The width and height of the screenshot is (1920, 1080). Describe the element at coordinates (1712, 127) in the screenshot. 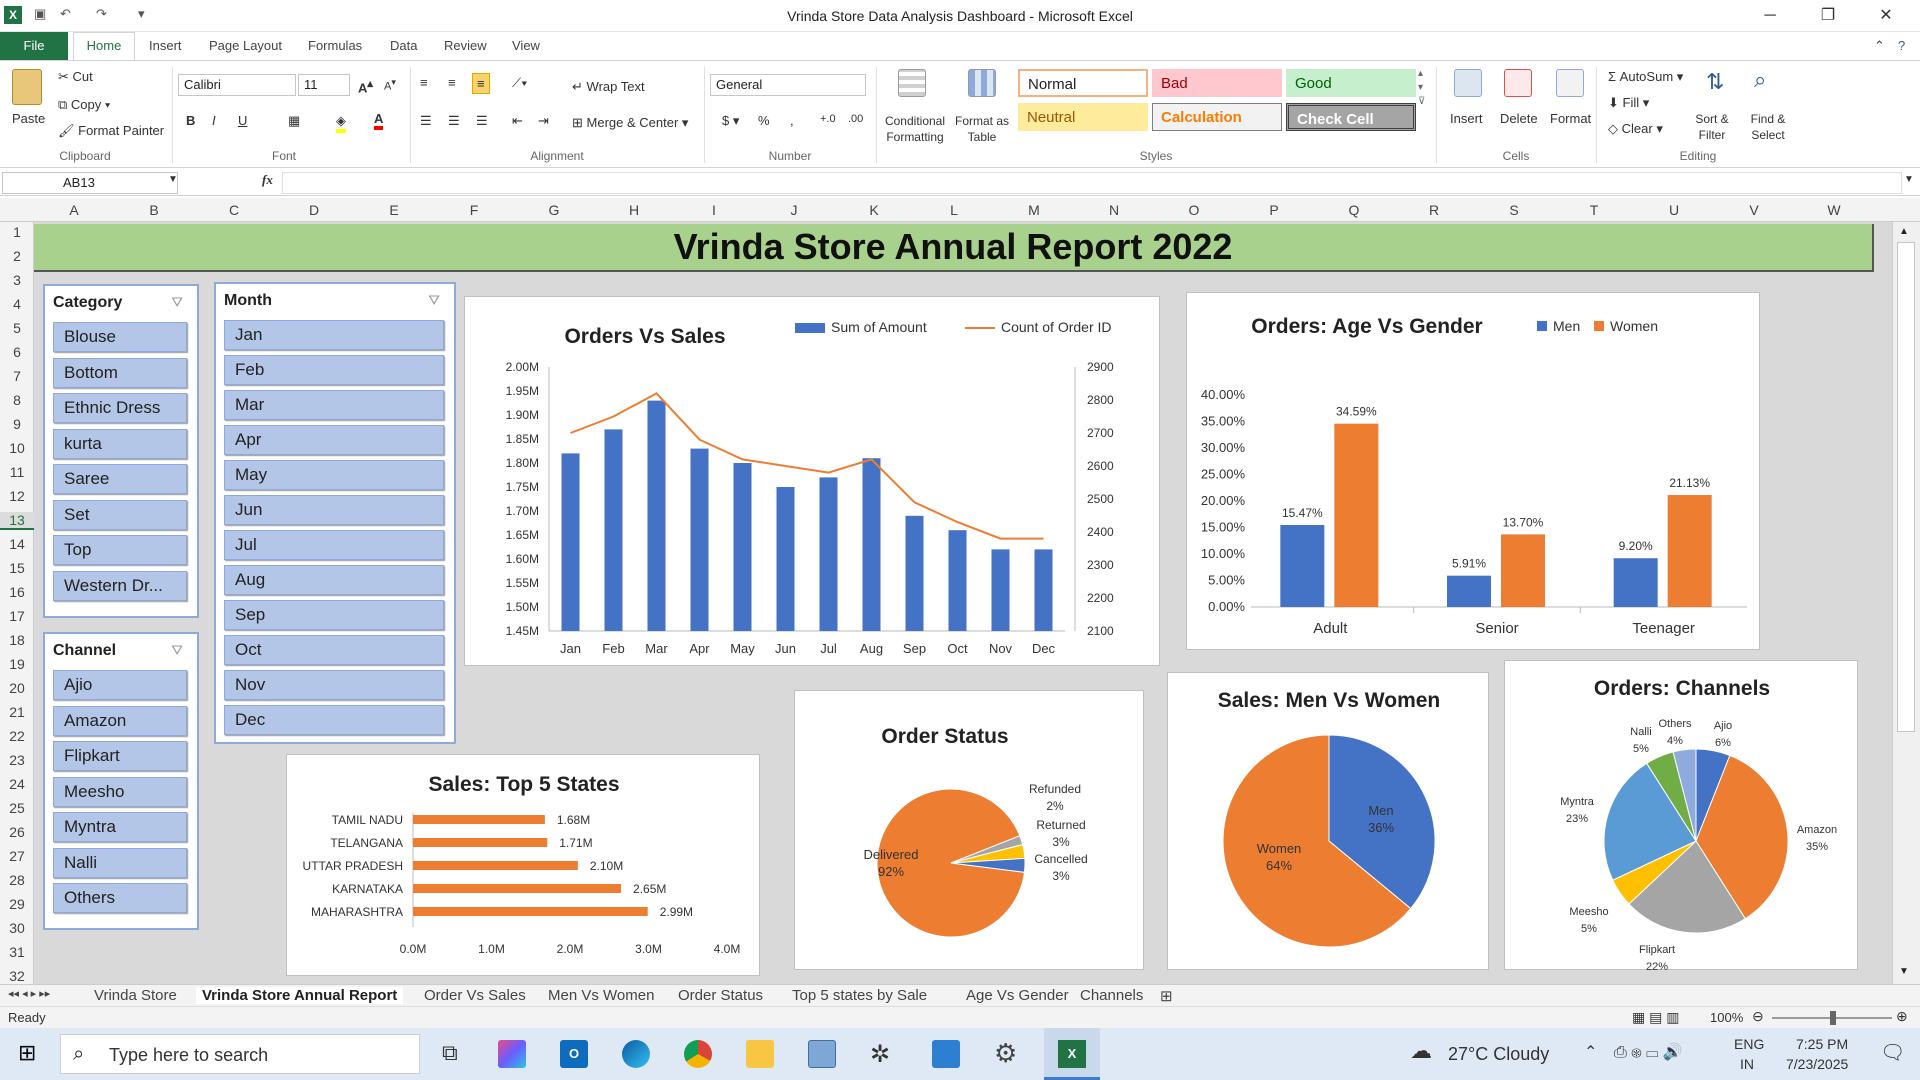

I see `sort-filter-button: Sort & Filter` at that location.